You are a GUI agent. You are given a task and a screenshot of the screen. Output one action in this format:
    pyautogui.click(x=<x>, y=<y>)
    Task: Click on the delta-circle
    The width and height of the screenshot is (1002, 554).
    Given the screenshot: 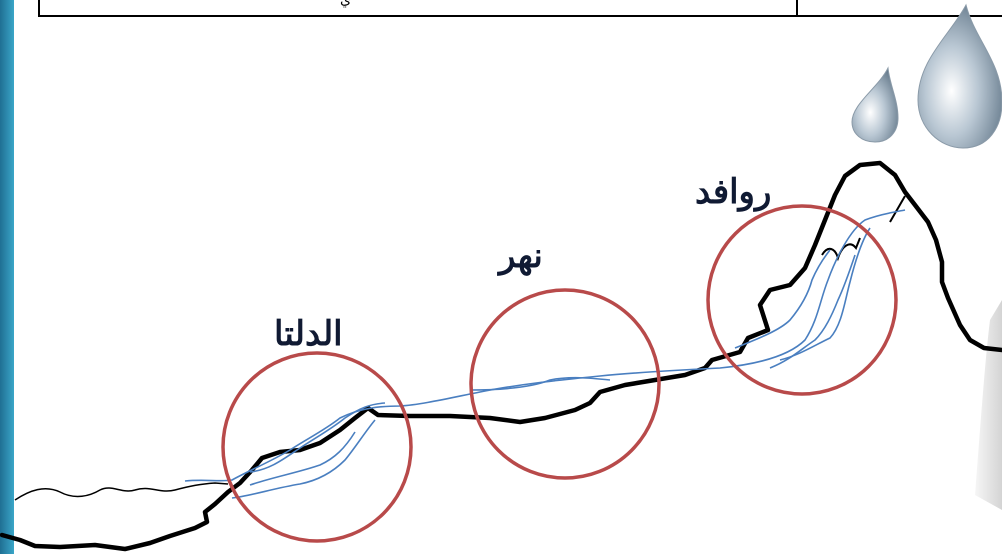 What is the action you would take?
    pyautogui.click(x=317, y=447)
    